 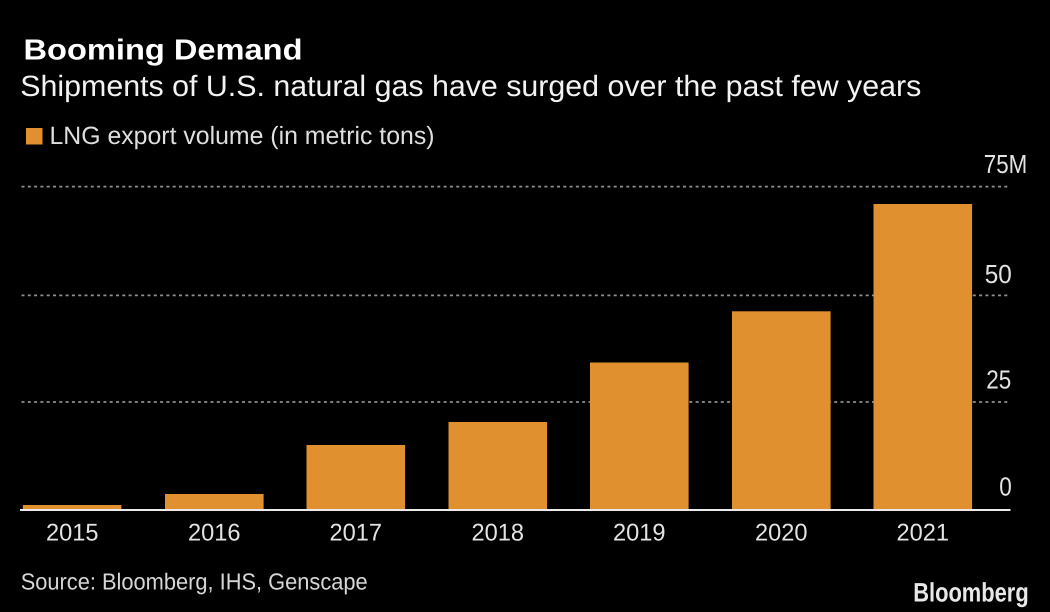 What do you see at coordinates (971, 592) in the screenshot?
I see `svg-text: Bloomberg` at bounding box center [971, 592].